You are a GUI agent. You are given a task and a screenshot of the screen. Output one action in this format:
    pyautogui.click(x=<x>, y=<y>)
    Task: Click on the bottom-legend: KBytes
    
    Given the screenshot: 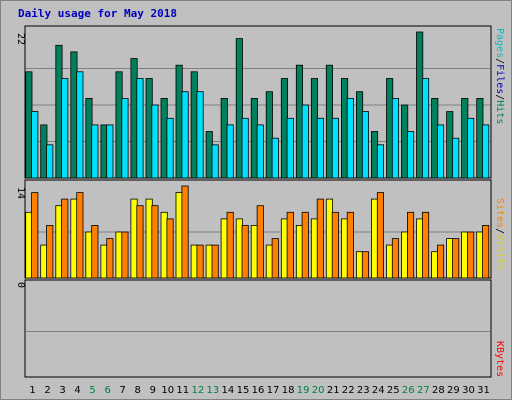 What is the action you would take?
    pyautogui.click(x=499, y=359)
    